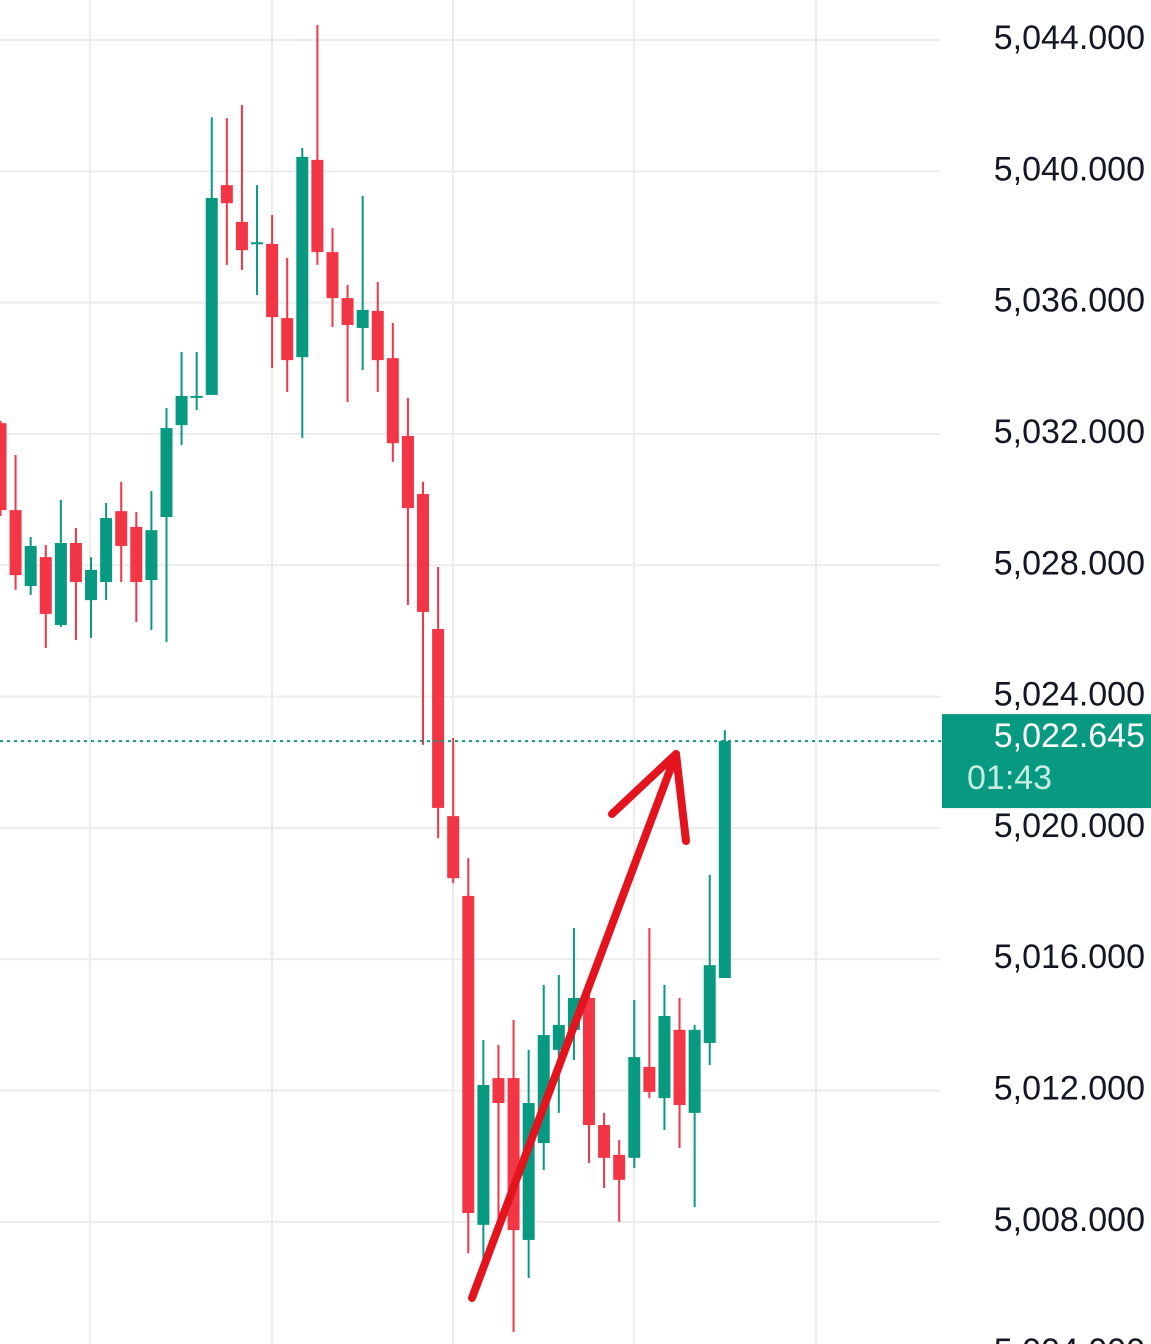 The height and width of the screenshot is (1344, 1151). I want to click on arrow-shaft, so click(574, 1026).